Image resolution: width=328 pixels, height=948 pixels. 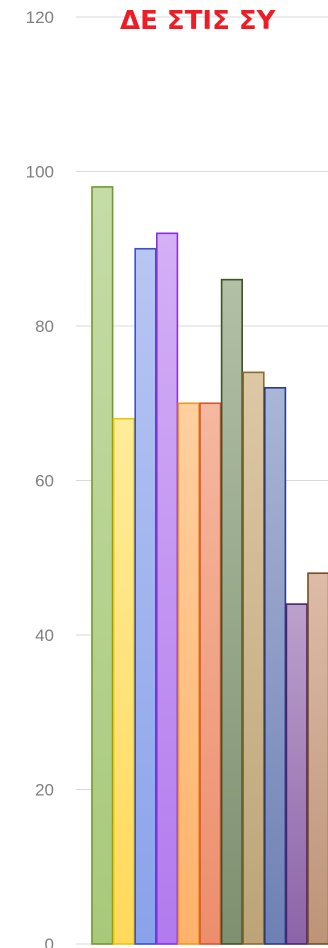 What do you see at coordinates (40, 172) in the screenshot?
I see `y-tick-label: 100` at bounding box center [40, 172].